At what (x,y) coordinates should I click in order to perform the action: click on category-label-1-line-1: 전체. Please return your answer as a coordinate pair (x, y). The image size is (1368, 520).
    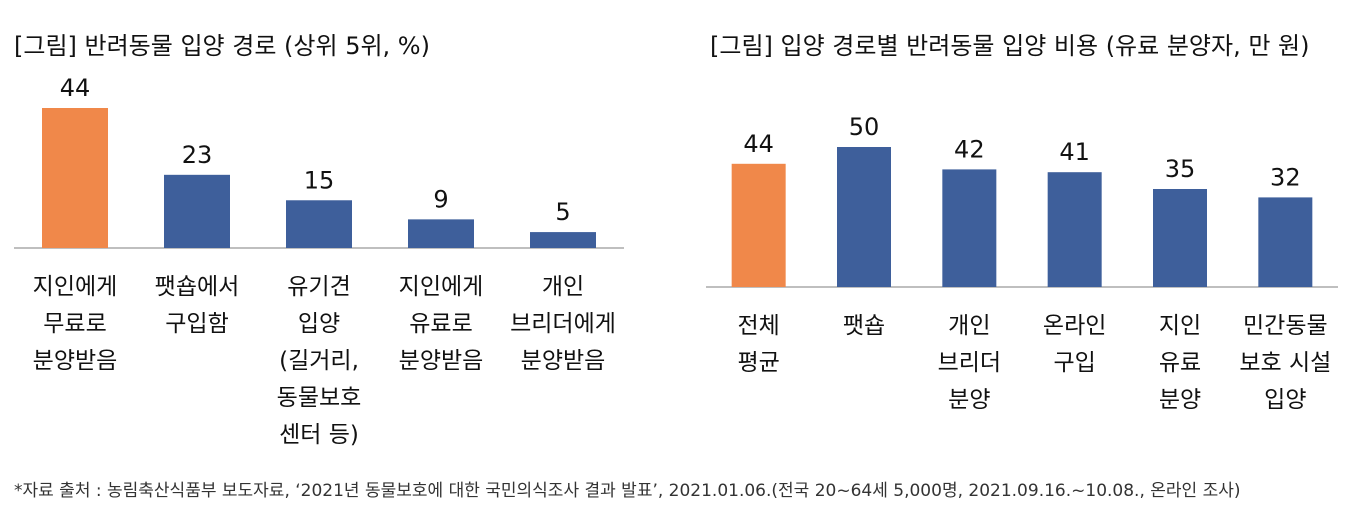
    Looking at the image, I should click on (759, 326).